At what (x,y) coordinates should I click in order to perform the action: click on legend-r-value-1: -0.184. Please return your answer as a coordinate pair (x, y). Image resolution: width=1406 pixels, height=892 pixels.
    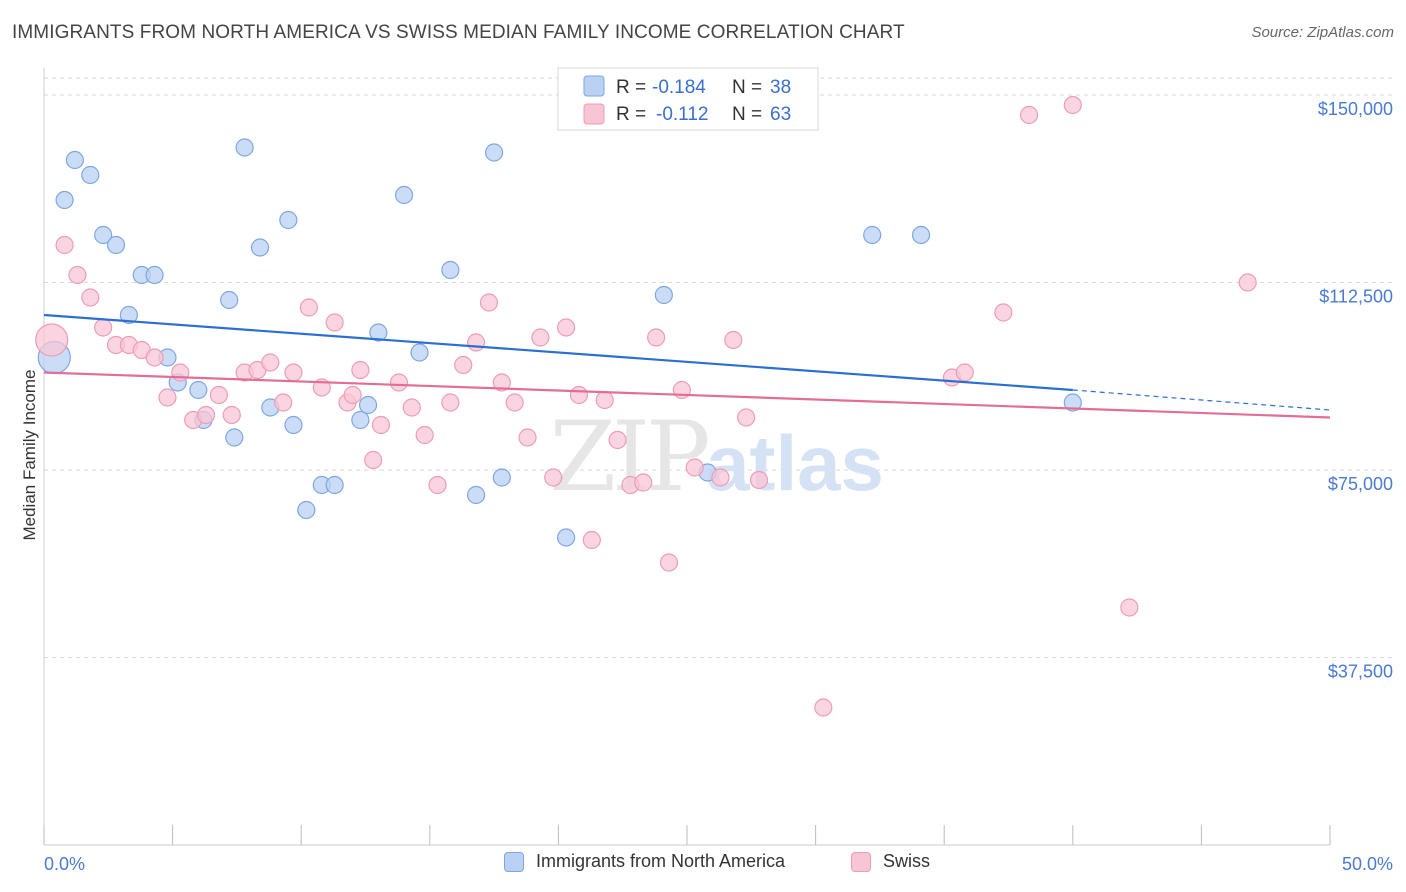
    Looking at the image, I should click on (679, 87).